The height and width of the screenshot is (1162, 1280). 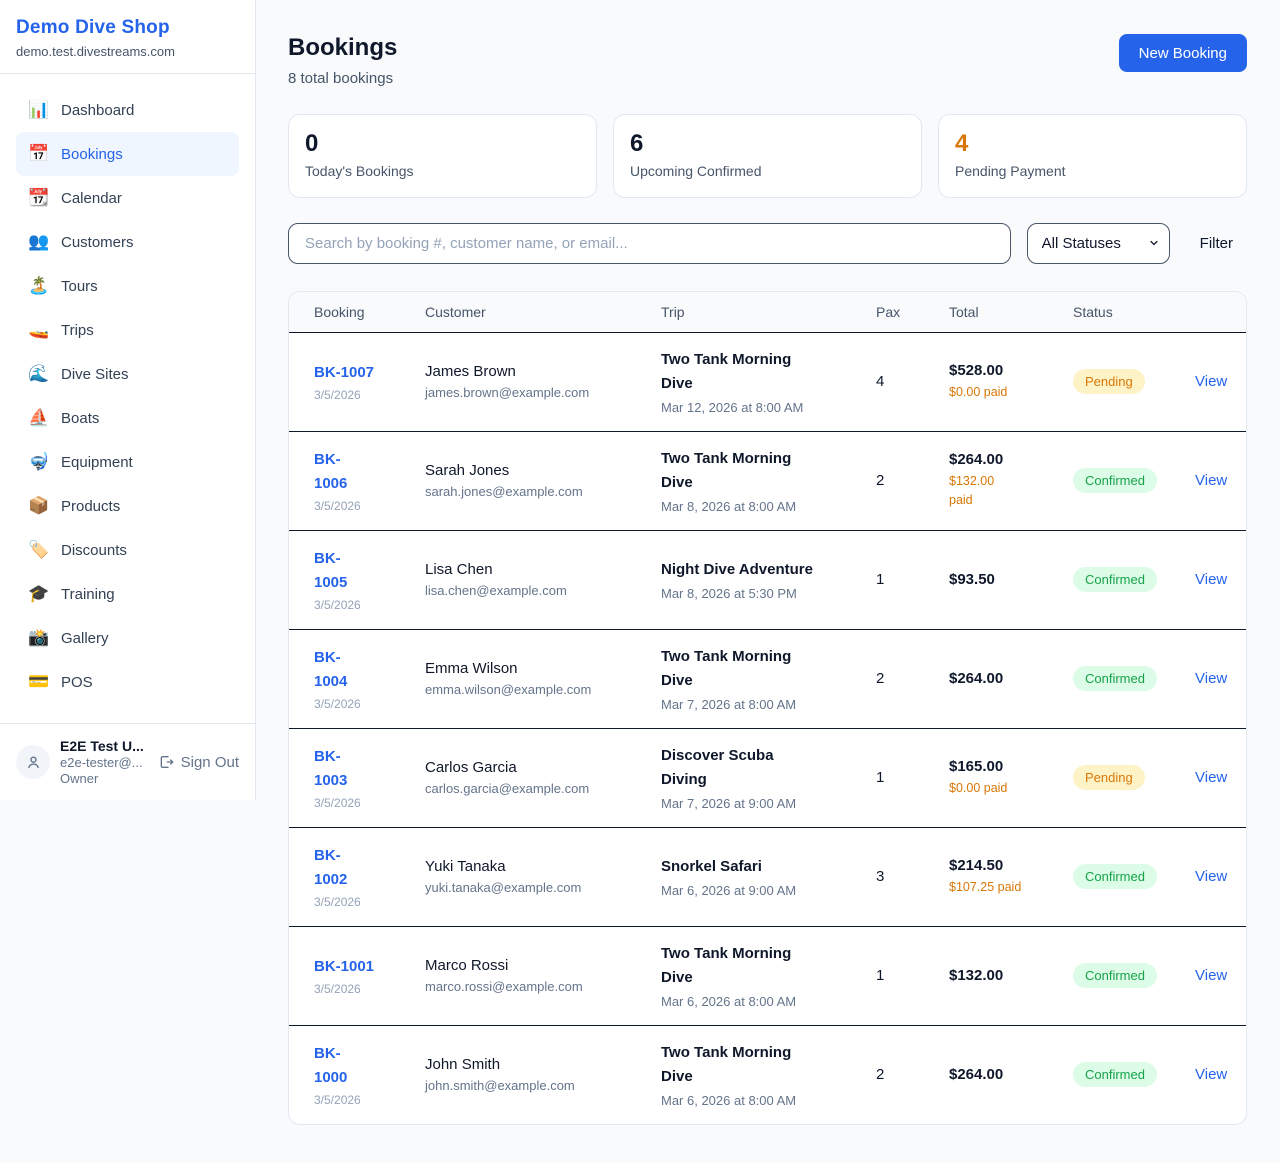 What do you see at coordinates (696, 170) in the screenshot?
I see `stat-label: Upcoming Confirmed` at bounding box center [696, 170].